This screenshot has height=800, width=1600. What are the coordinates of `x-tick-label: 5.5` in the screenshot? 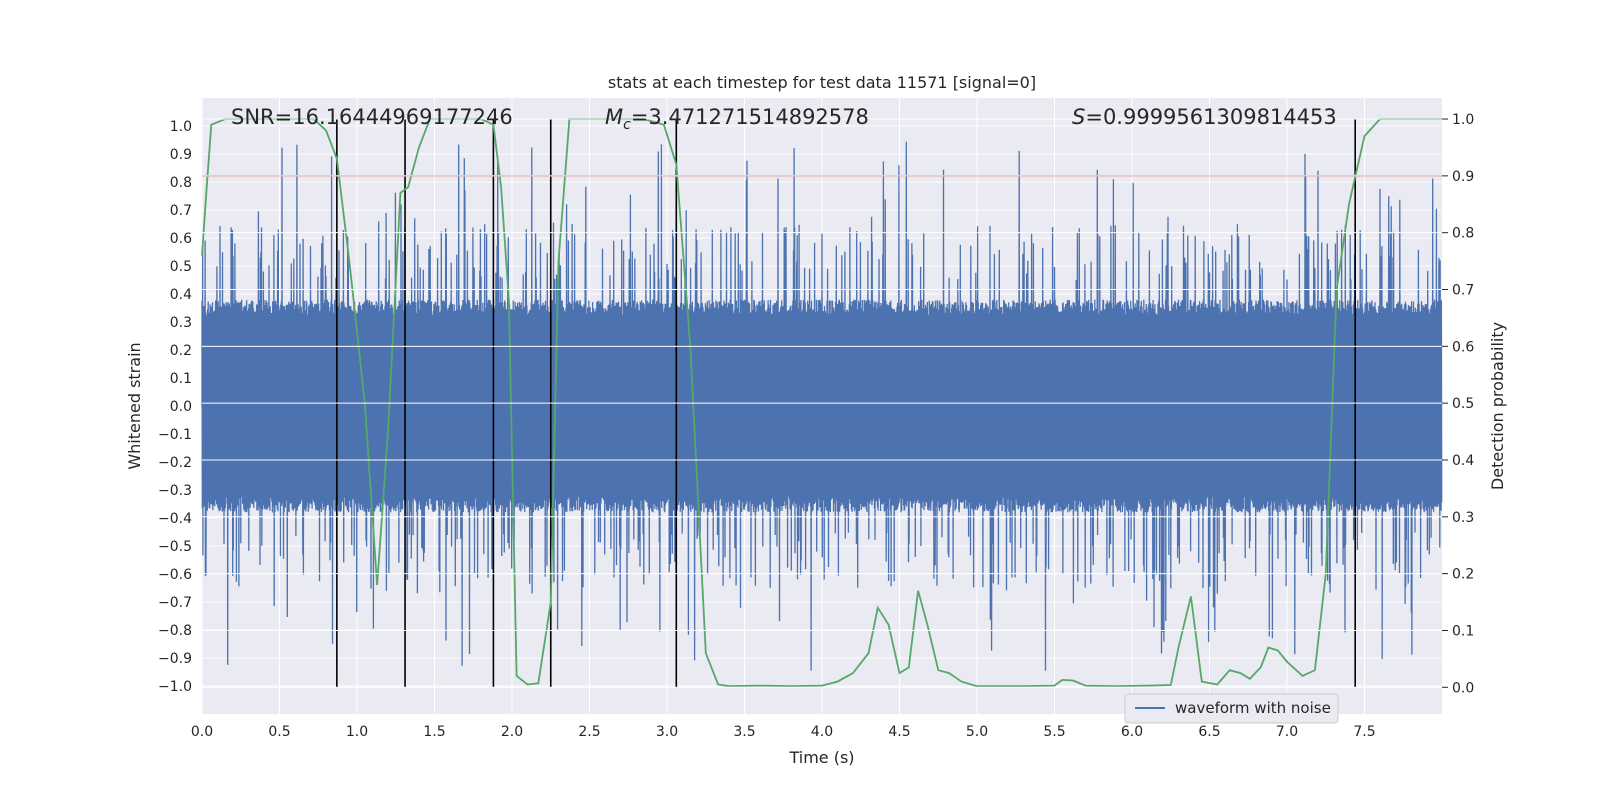 It's located at (1054, 732).